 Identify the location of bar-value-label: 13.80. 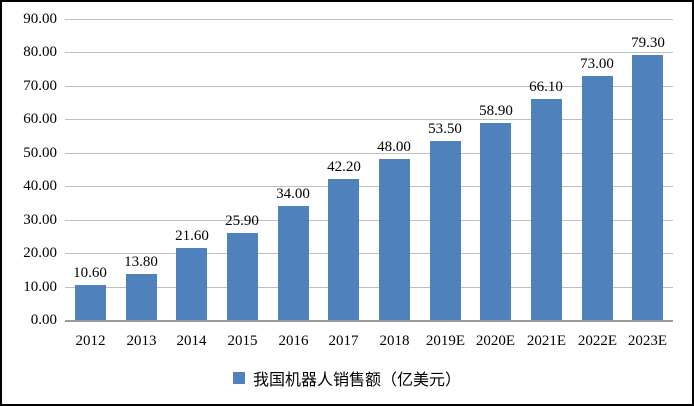
(141, 262).